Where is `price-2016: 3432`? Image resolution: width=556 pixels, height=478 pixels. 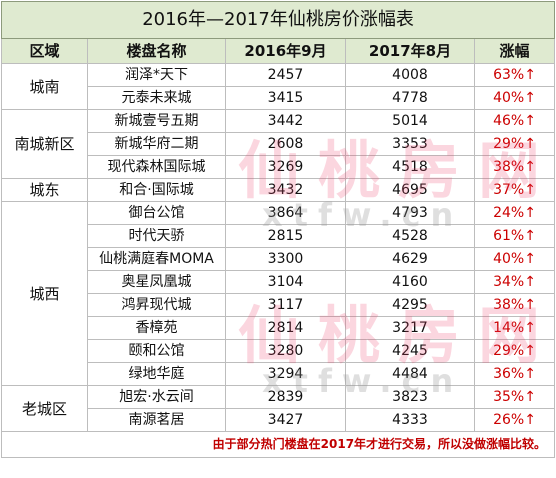
price-2016: 3432 is located at coordinates (285, 190).